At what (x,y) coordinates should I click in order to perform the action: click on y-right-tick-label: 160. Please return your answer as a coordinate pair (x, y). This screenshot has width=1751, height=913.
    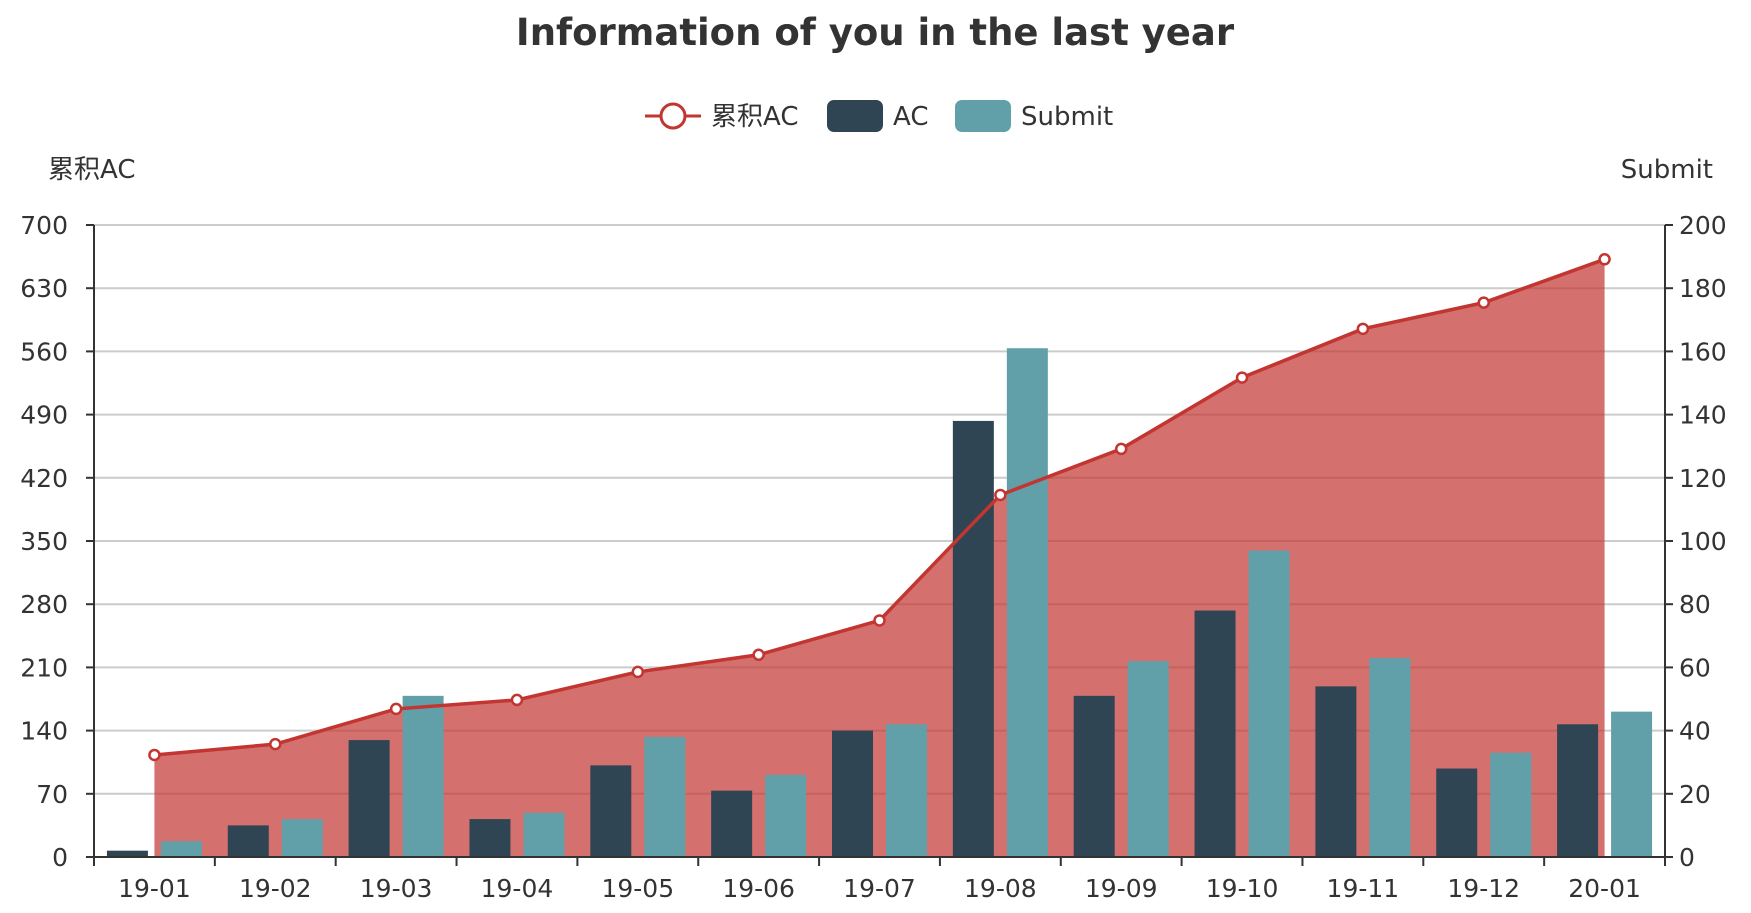
    Looking at the image, I should click on (1703, 351).